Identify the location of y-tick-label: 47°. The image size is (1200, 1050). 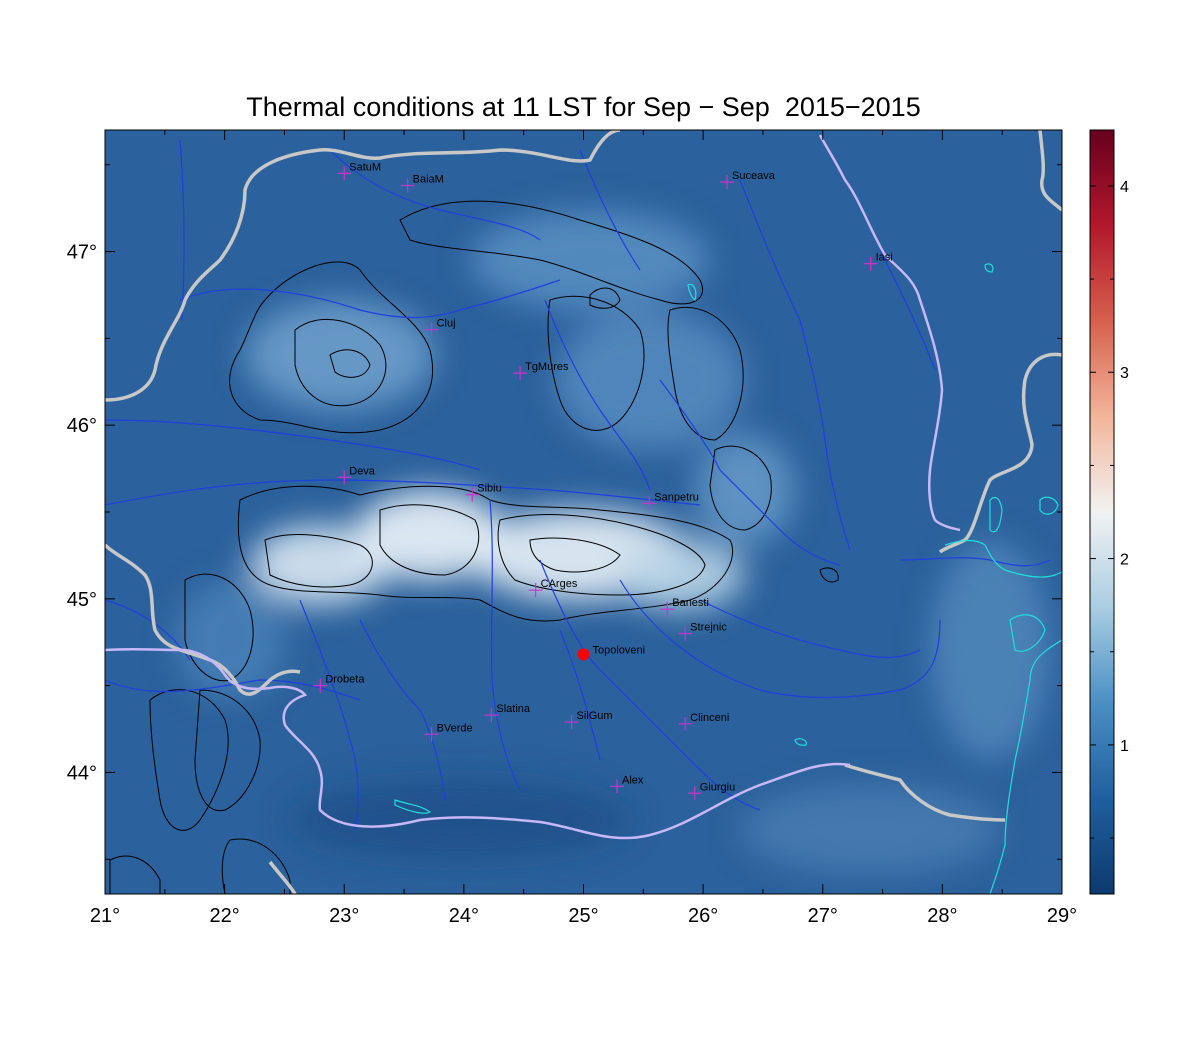
(82, 253).